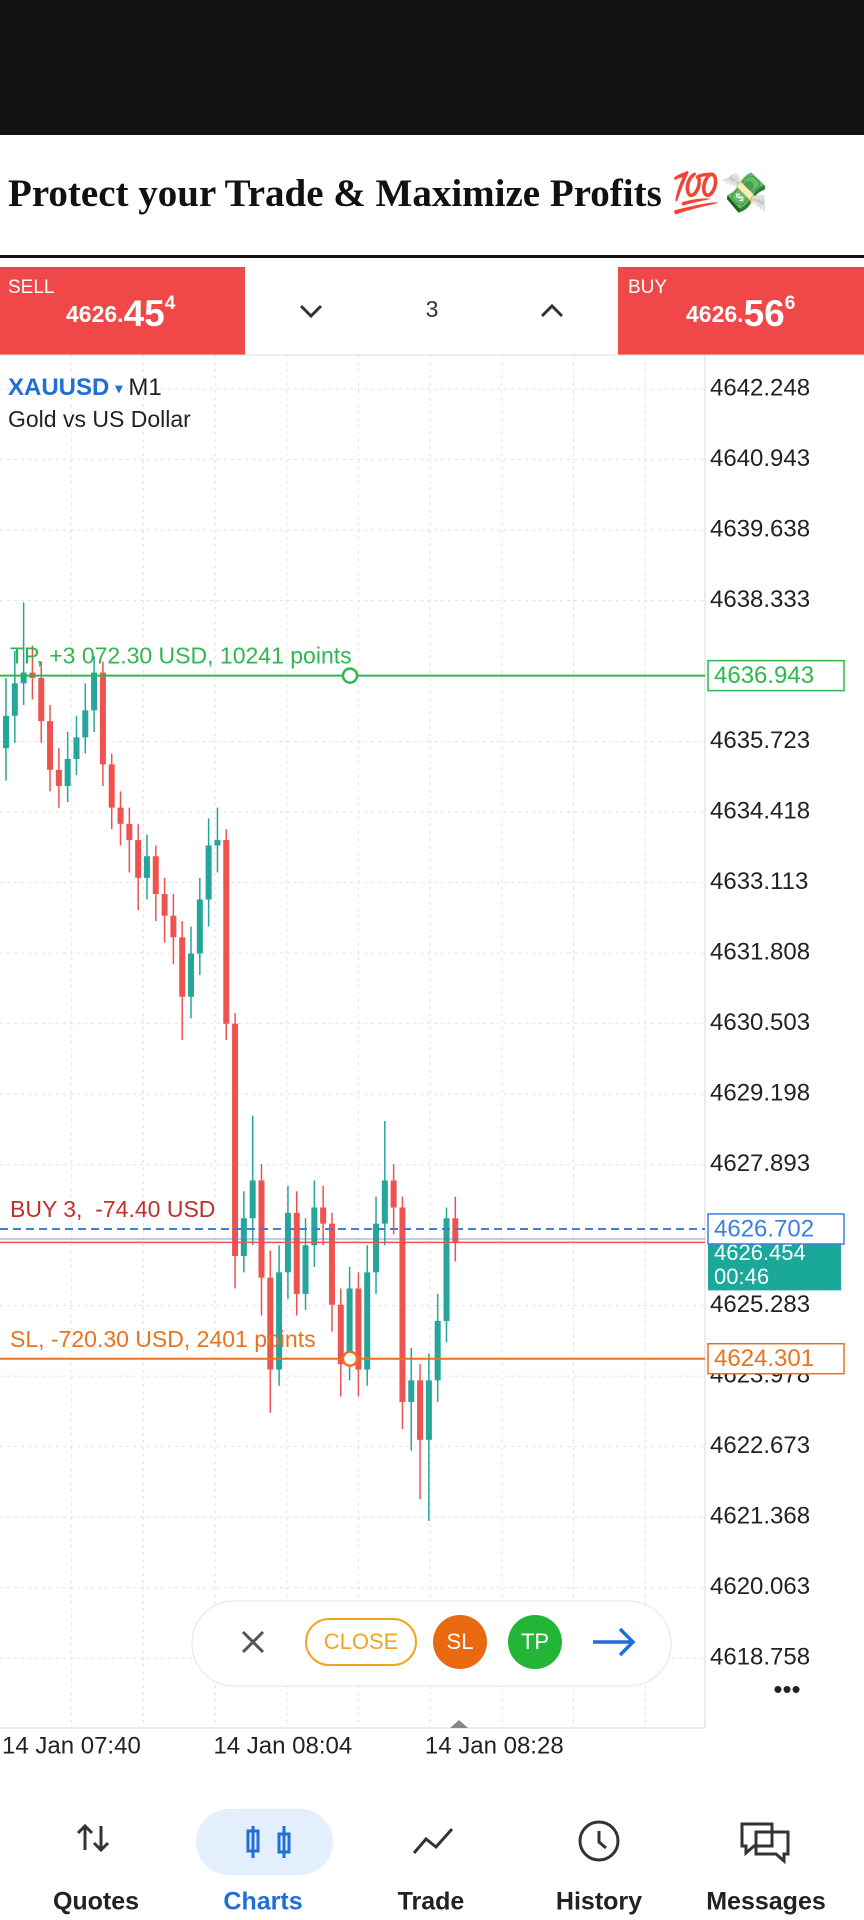 This screenshot has width=864, height=1920. Describe the element at coordinates (774, 1266) in the screenshot. I see `current-price-box` at that location.